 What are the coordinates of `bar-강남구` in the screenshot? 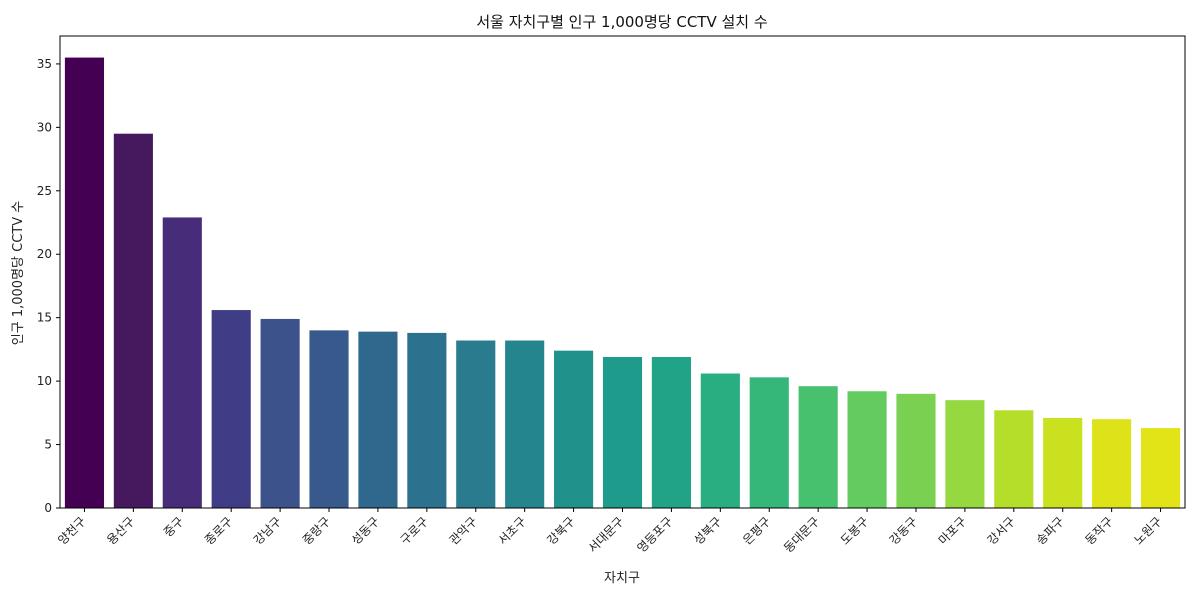 It's located at (280, 413).